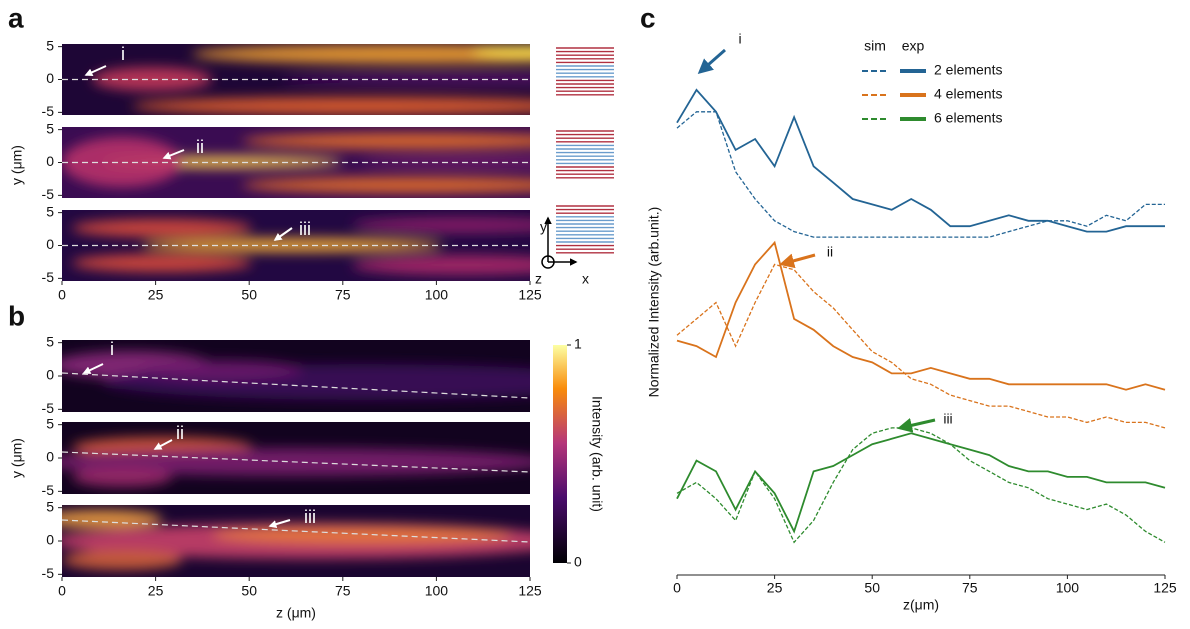 The height and width of the screenshot is (629, 1190). What do you see at coordinates (968, 70) in the screenshot?
I see `legend-label: 2 elements` at bounding box center [968, 70].